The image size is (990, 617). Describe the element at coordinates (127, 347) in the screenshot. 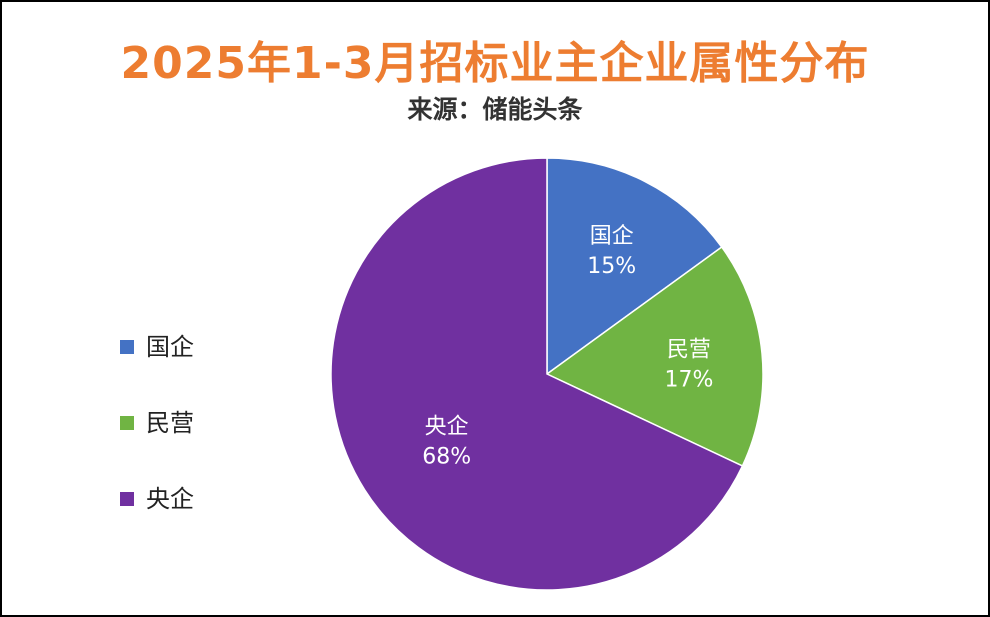

I see `legend-swatch-guoqi` at that location.